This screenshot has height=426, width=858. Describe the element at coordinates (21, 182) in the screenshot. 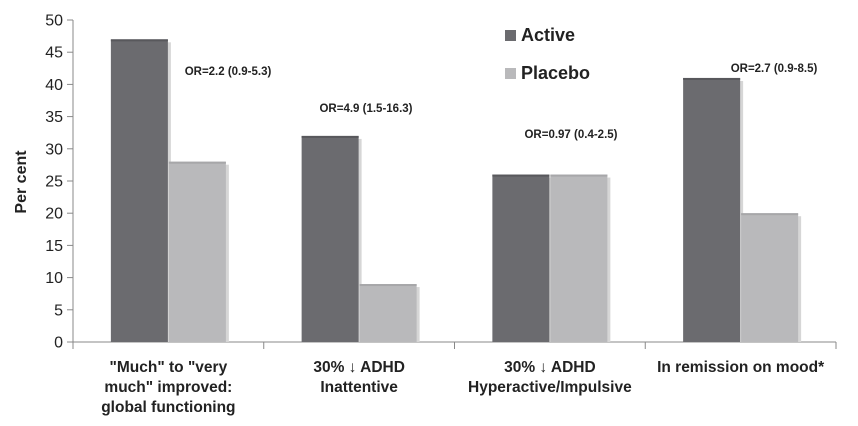

I see `y-axis-label: Per cent` at that location.